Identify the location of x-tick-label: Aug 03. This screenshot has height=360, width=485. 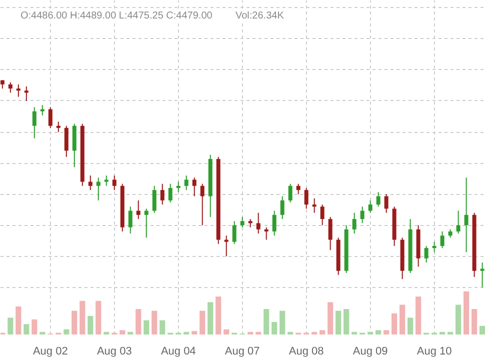
(114, 352).